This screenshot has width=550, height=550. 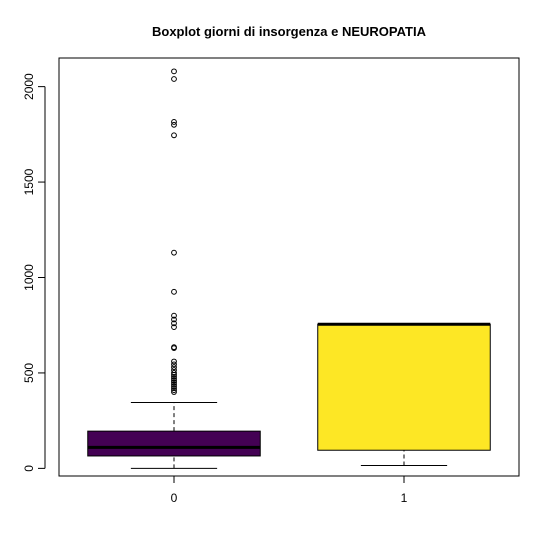 What do you see at coordinates (29, 373) in the screenshot?
I see `y-tick-label: 500` at bounding box center [29, 373].